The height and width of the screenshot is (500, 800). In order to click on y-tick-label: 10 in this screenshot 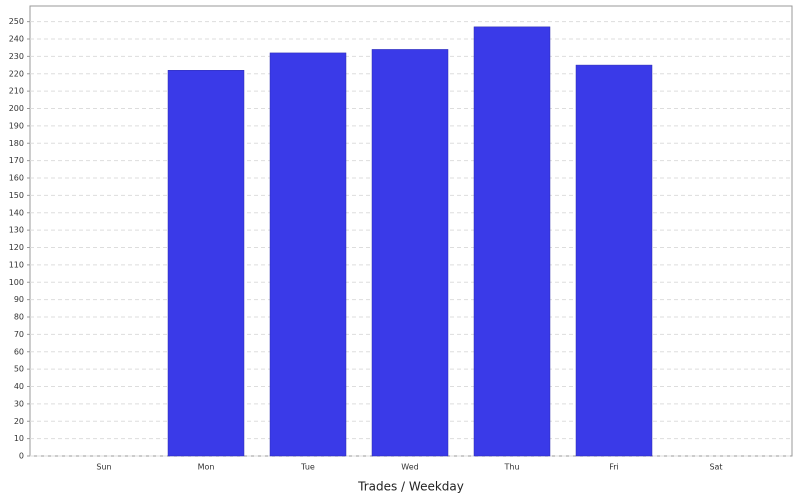, I will do `click(19, 438)`.